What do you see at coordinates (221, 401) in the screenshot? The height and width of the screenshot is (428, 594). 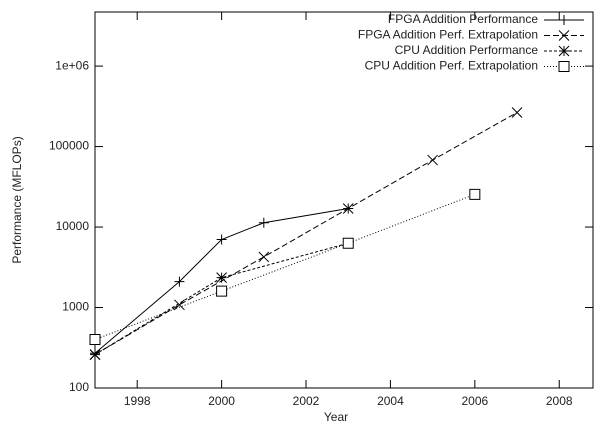 I see `x-tick-label: 2000` at bounding box center [221, 401].